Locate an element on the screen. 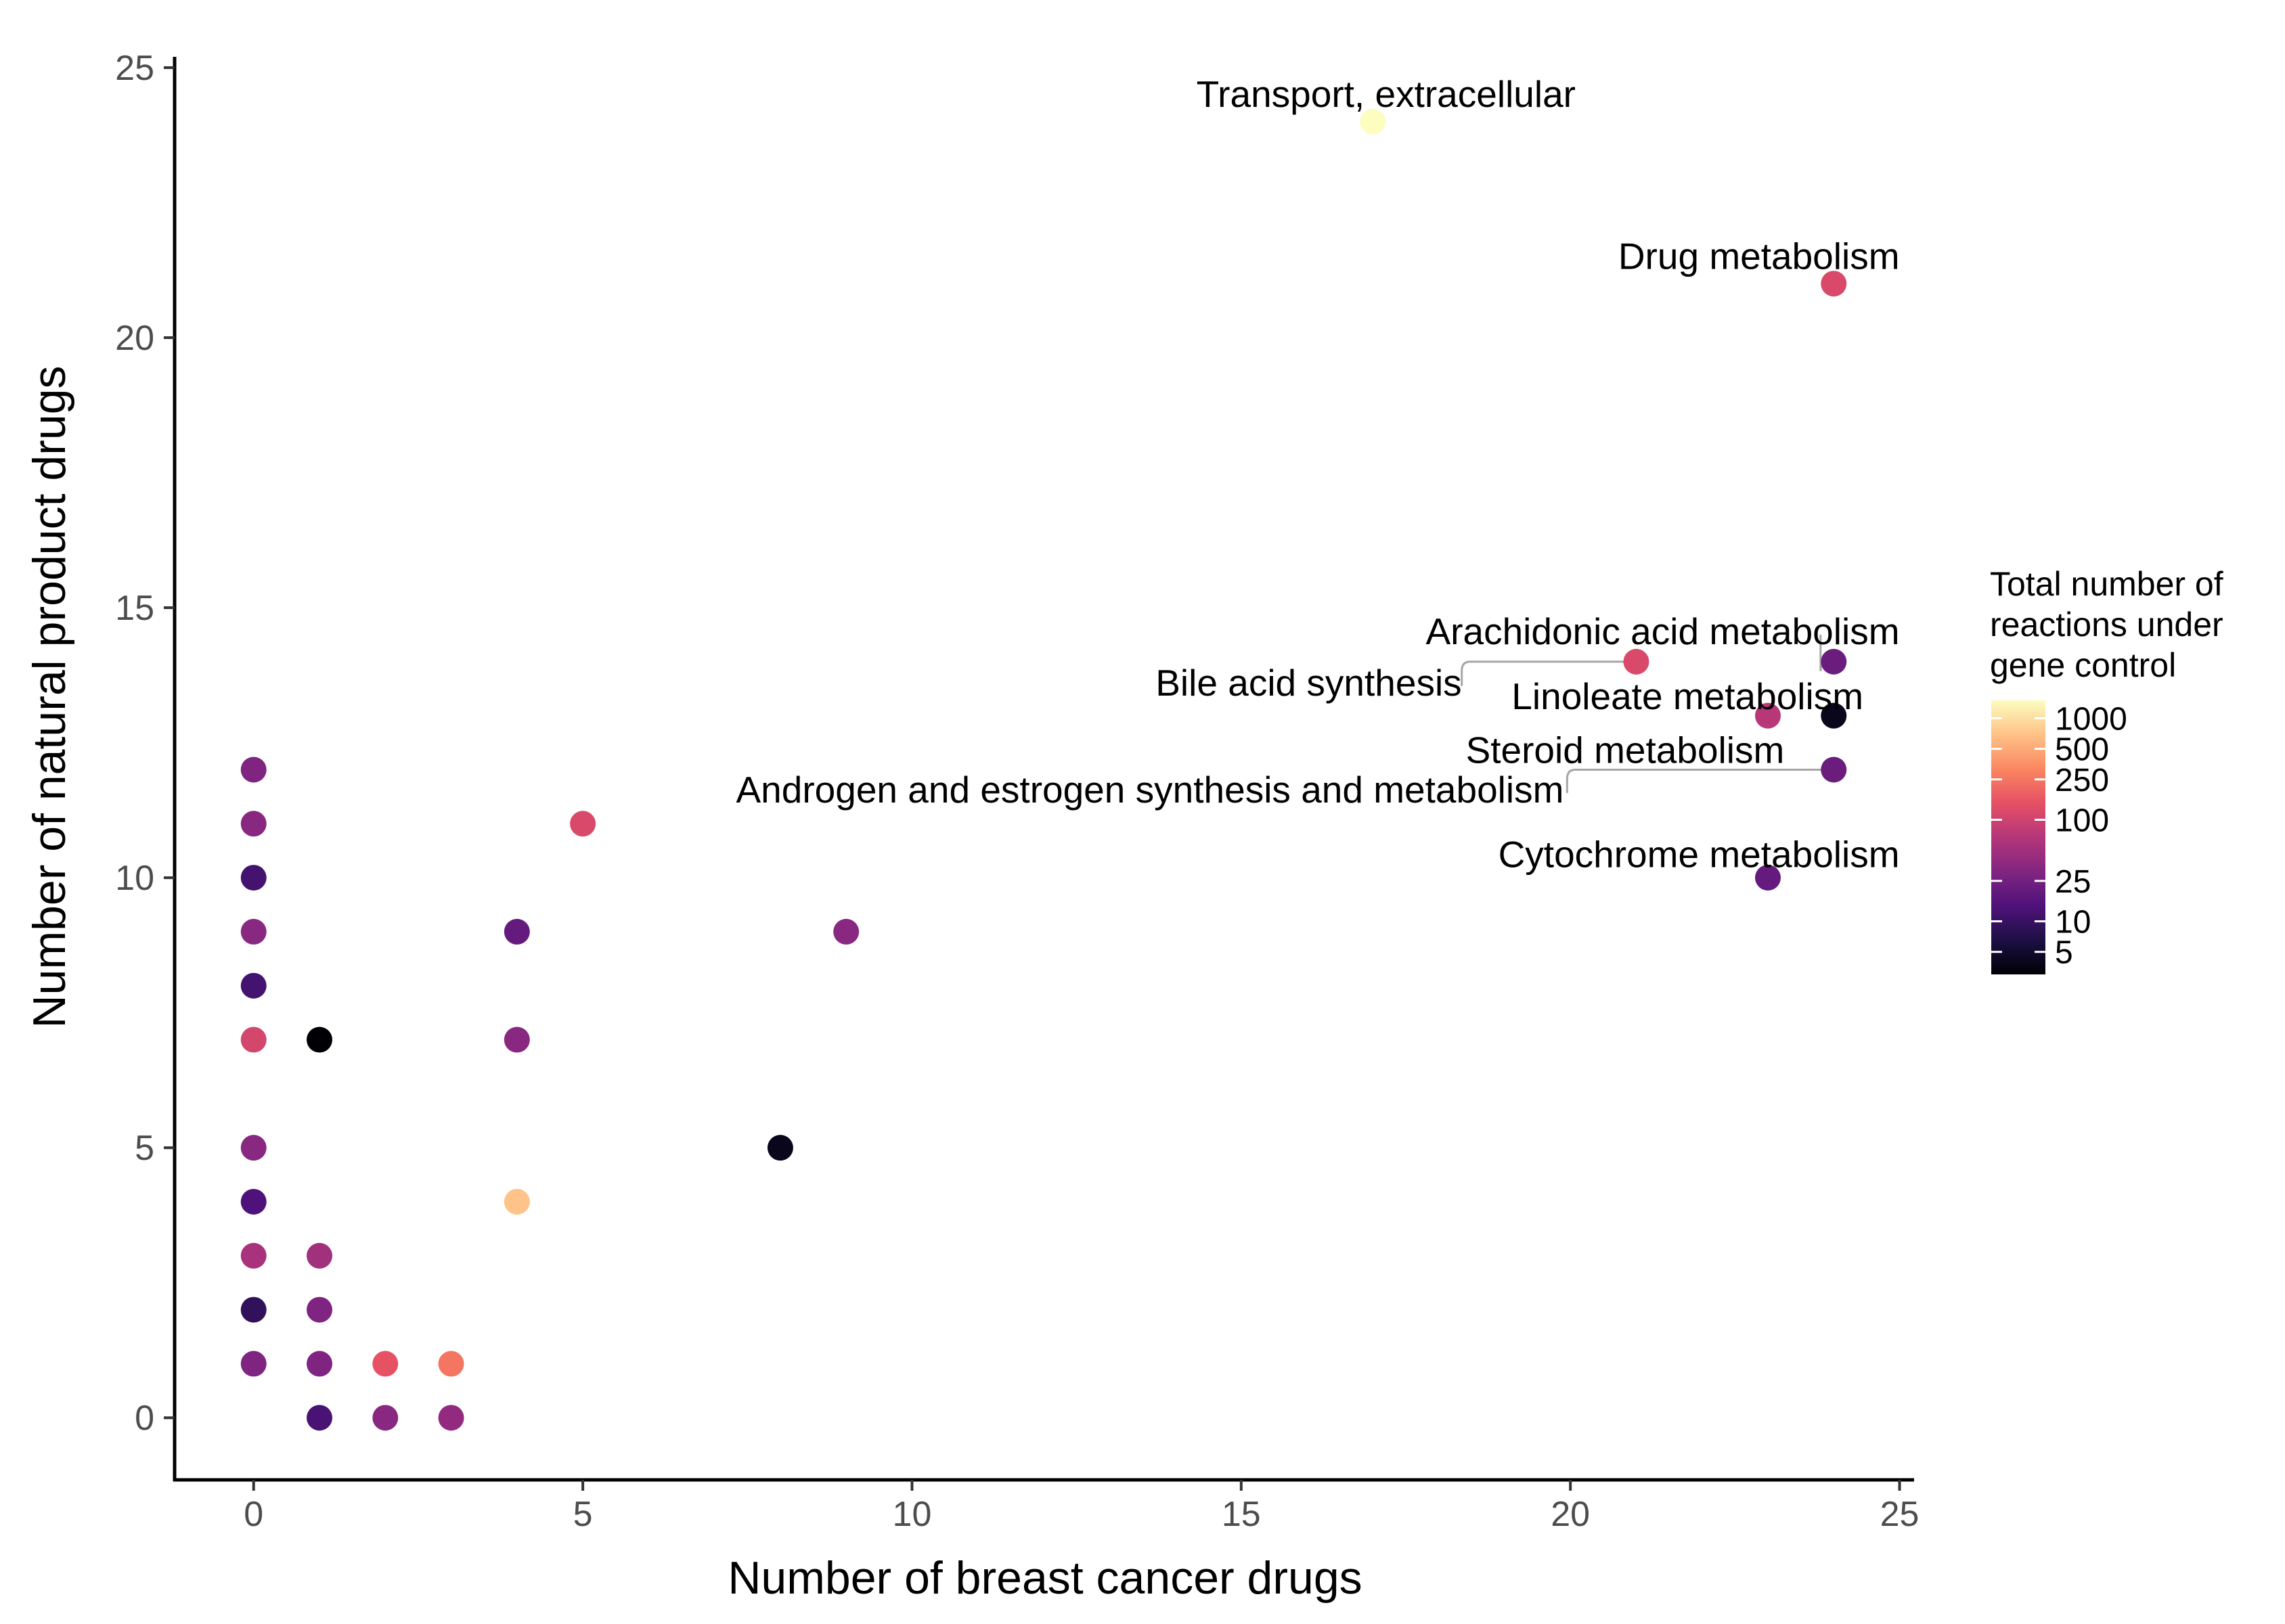 This screenshot has width=2285, height=1624. point-annotation: Steroid metabolism is located at coordinates (1625, 750).